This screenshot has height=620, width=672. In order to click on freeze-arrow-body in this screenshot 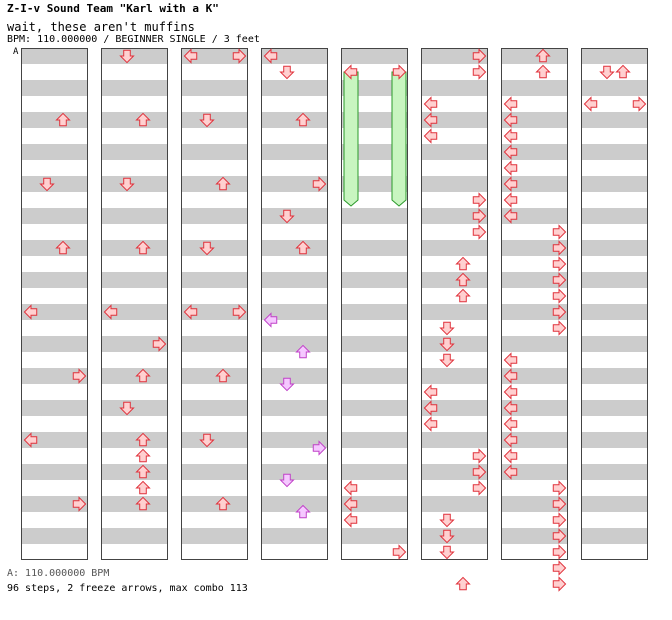, I will do `click(399, 139)`.